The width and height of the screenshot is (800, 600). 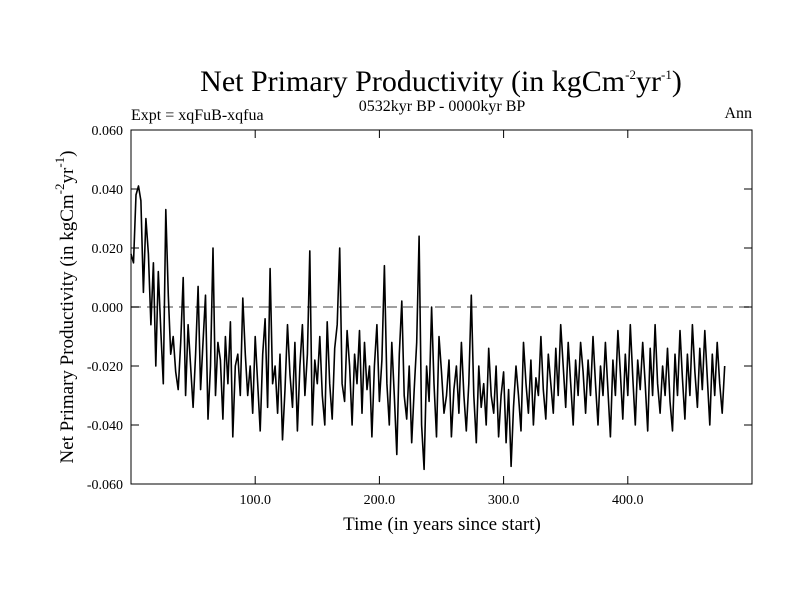 I want to click on x-tick-label: 100.0, so click(x=255, y=500).